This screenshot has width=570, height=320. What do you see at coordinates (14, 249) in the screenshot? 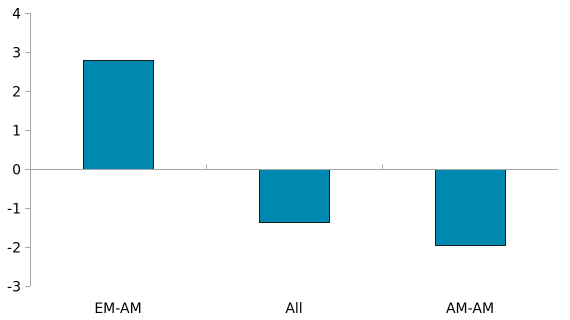
I see `y-tick-label: -2` at bounding box center [14, 249].